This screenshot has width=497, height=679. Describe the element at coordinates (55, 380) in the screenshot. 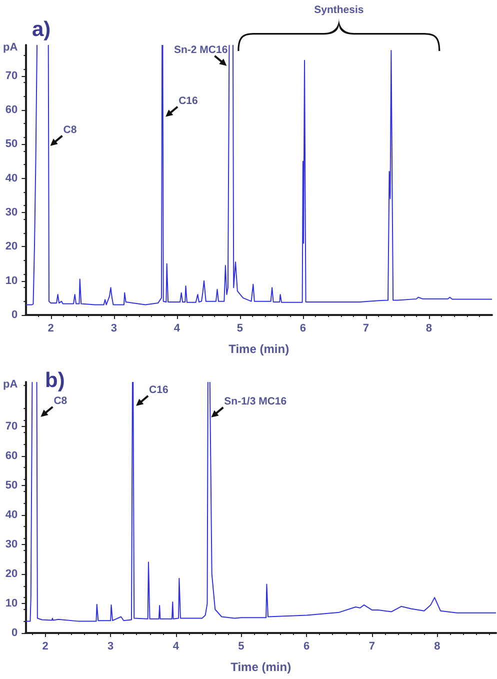

I see `chart-title: b)` at that location.